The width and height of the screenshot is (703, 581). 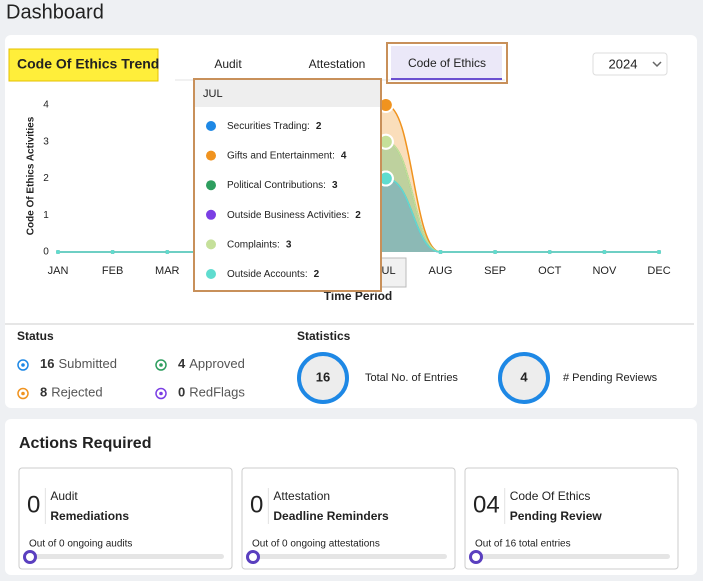 I want to click on tooltip-item: Outside Accounts: 2, so click(x=273, y=274).